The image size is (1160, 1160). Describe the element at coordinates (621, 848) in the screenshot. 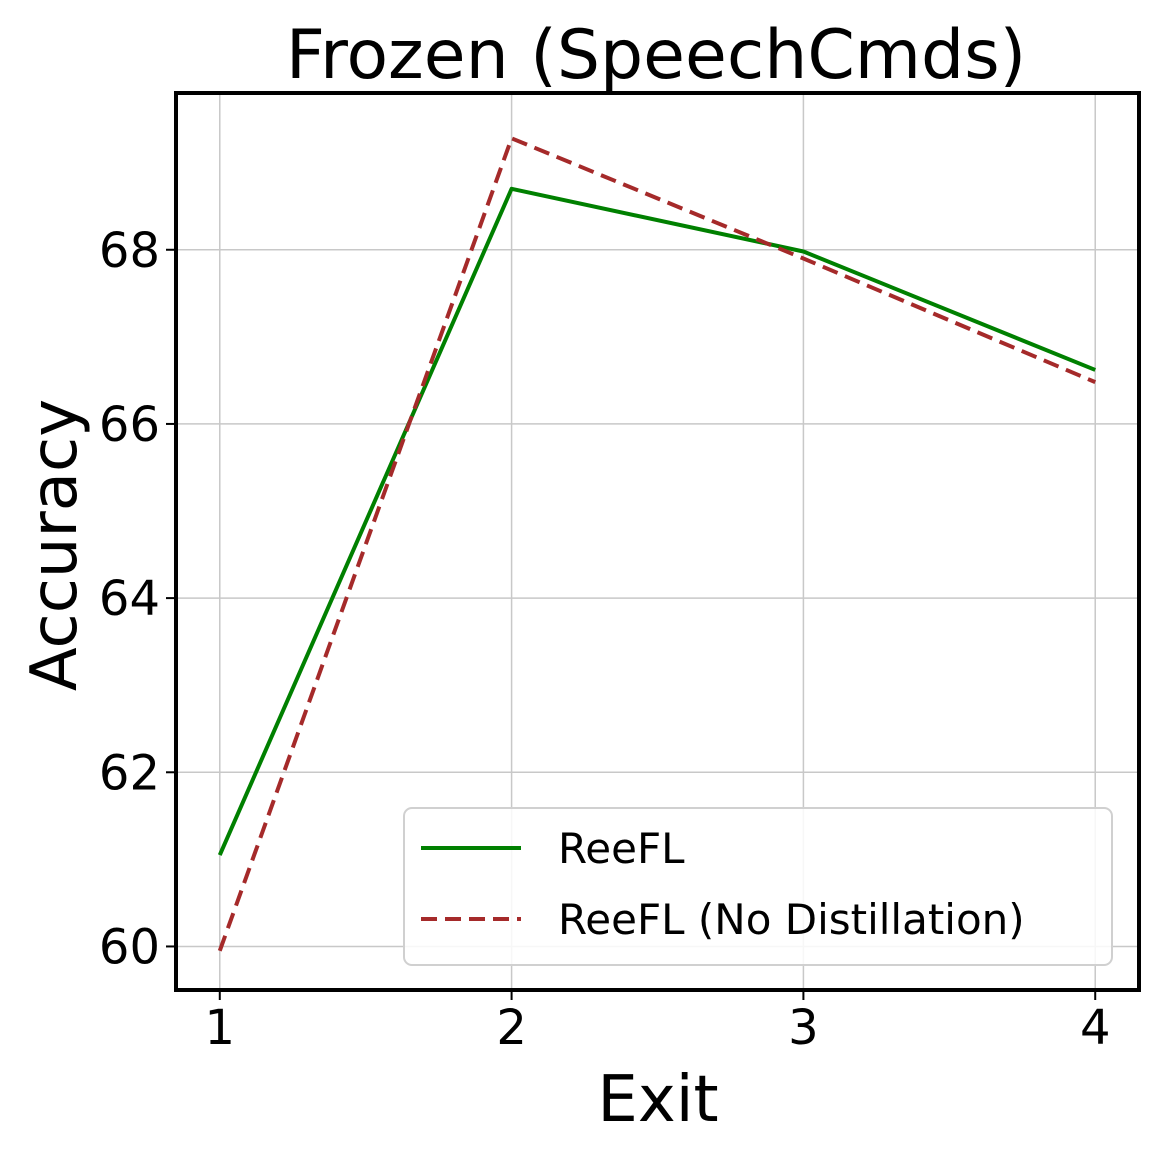

I see `legend-label-reefl: ReeFL` at that location.